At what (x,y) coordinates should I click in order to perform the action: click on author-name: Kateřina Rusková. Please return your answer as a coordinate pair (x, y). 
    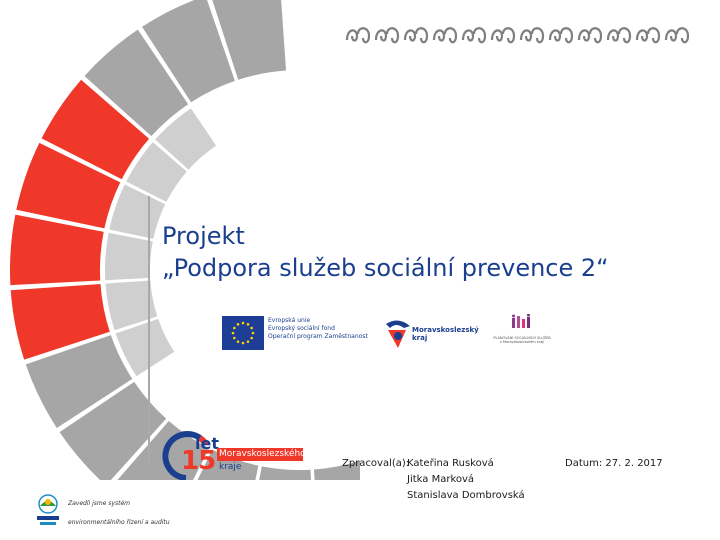
    Looking at the image, I should click on (450, 463).